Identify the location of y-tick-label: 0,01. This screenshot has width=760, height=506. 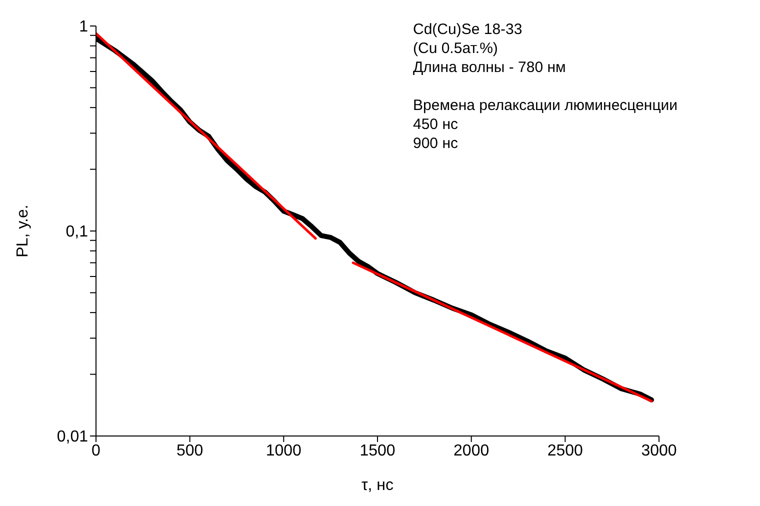
(72, 437).